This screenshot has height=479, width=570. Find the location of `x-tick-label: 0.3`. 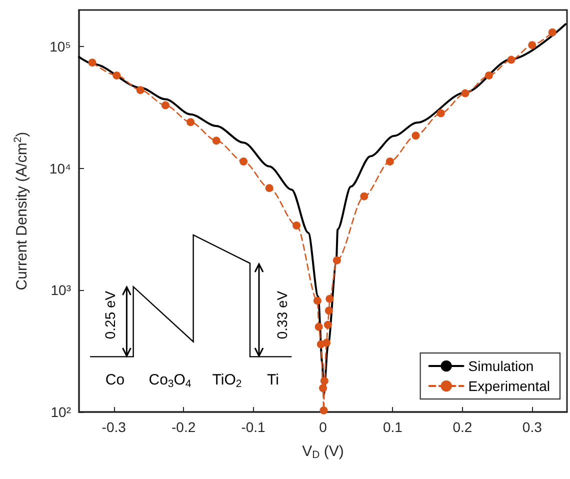

x-tick-label: 0.3 is located at coordinates (532, 427).